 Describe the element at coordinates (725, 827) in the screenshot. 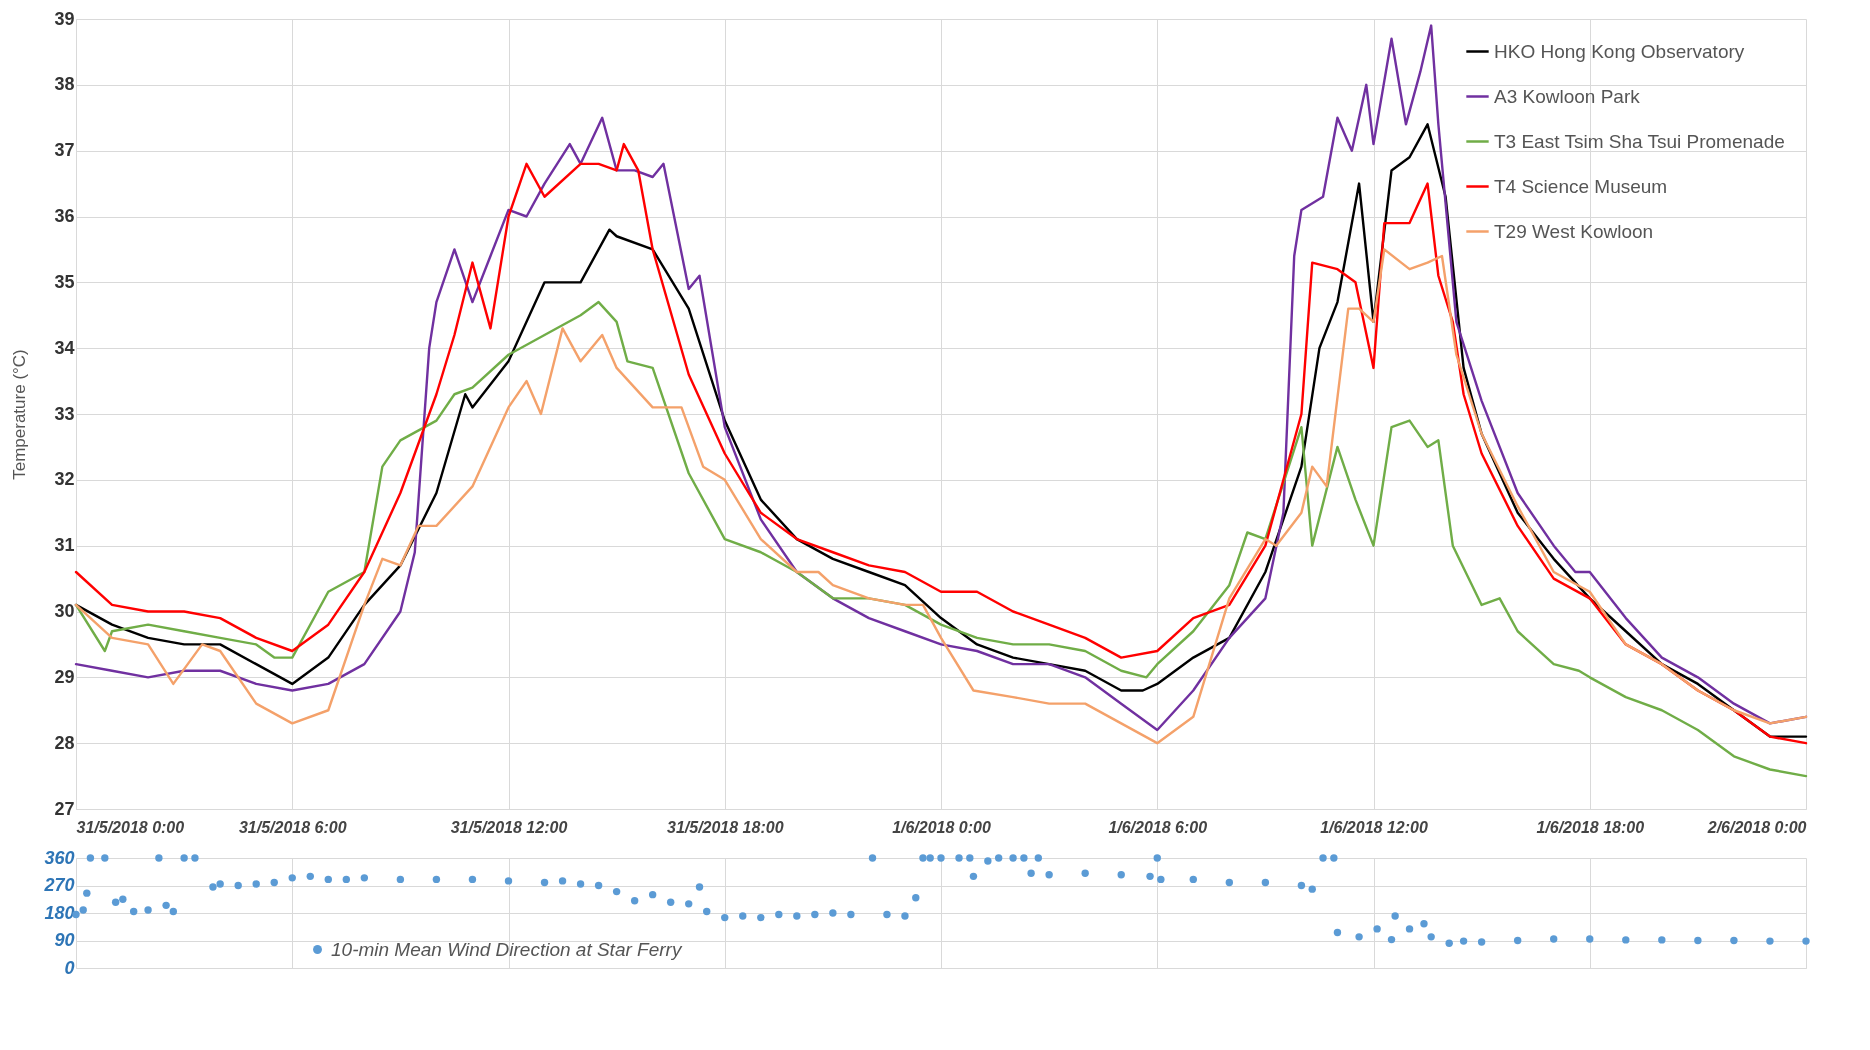

I see `x-tick-label: 31/5/2018 18:00` at that location.